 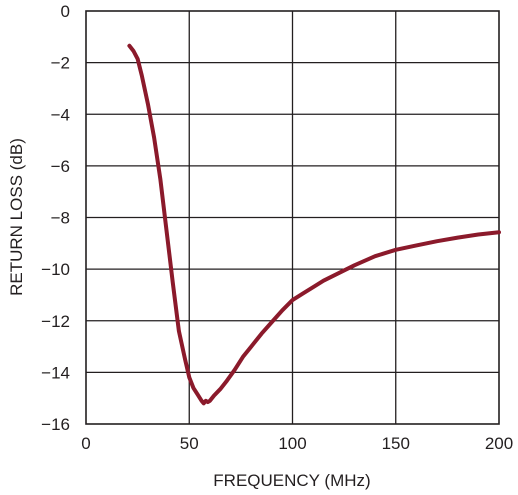 What do you see at coordinates (55, 424) in the screenshot?
I see `y-tick-label: −16` at bounding box center [55, 424].